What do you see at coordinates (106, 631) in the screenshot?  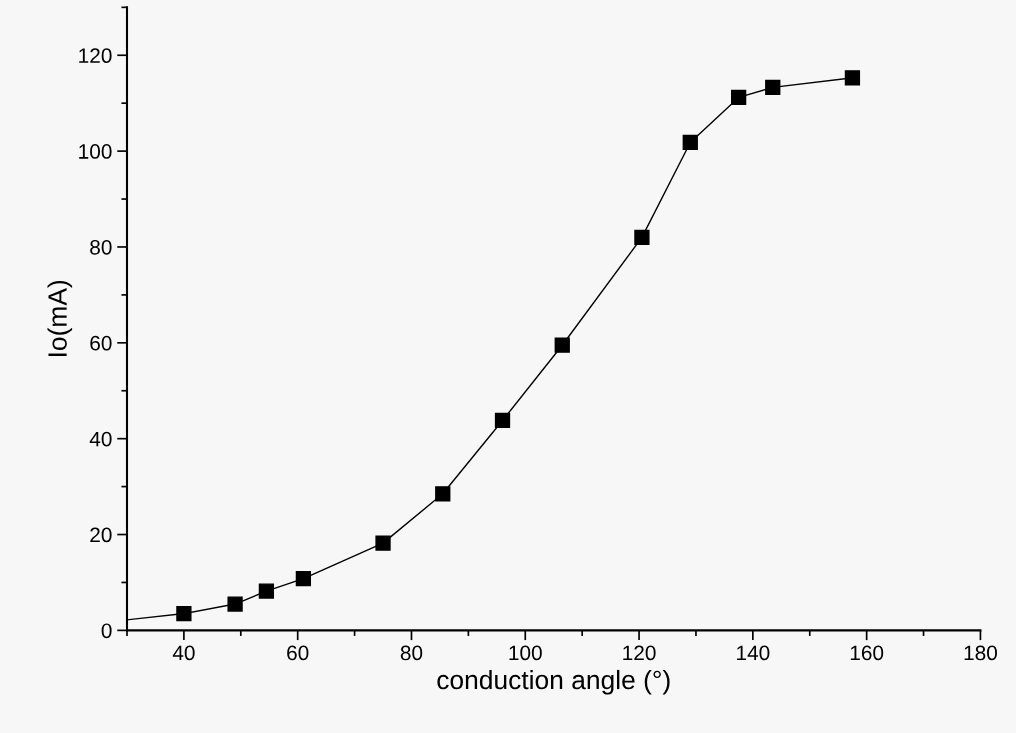 I see `y-tick-label: 0` at bounding box center [106, 631].